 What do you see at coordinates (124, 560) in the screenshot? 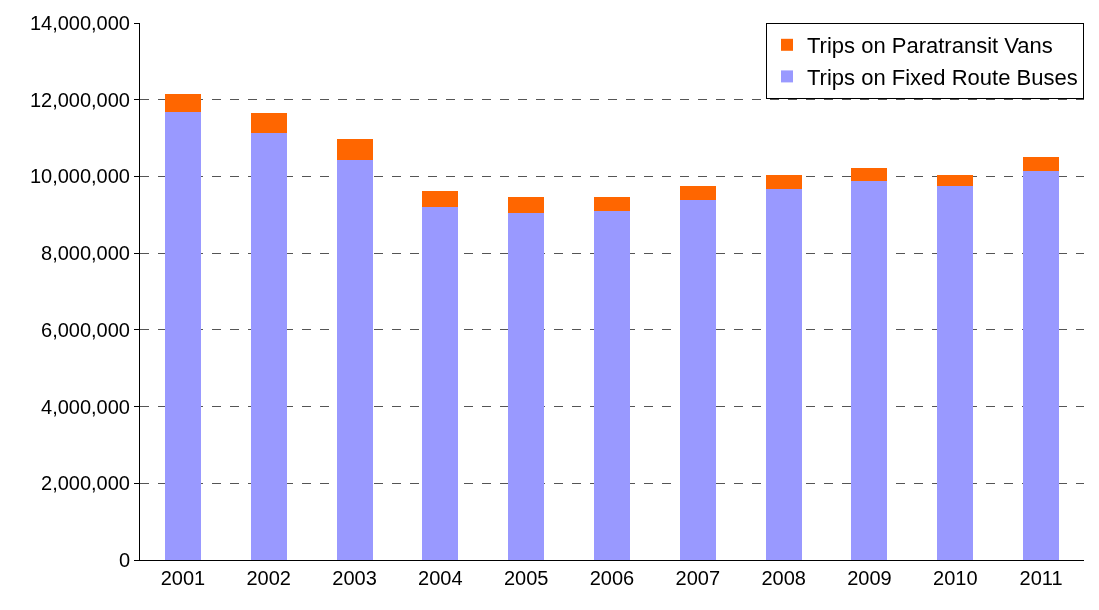
I see `y-tick-label: 0` at bounding box center [124, 560].